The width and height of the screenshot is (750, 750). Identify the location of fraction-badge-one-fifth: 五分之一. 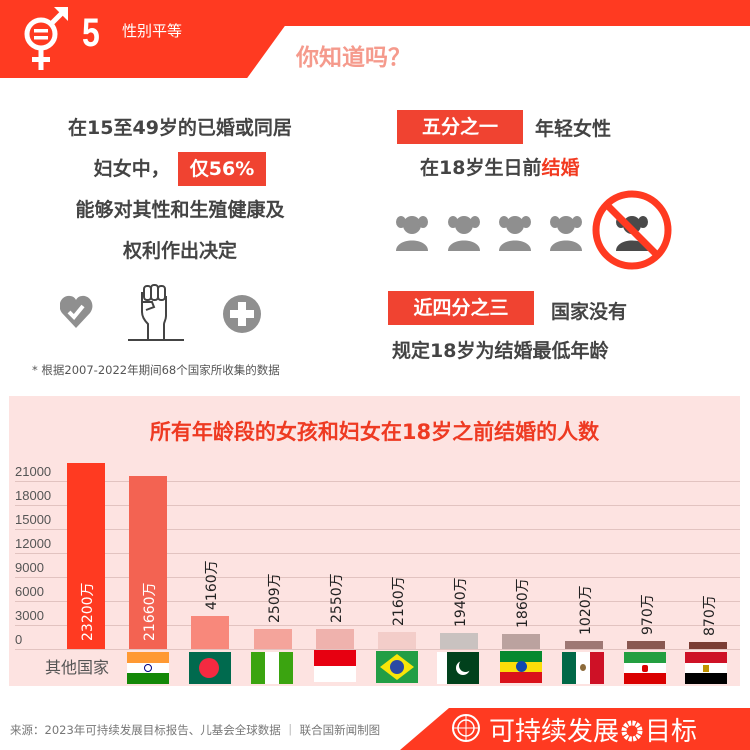
(460, 127).